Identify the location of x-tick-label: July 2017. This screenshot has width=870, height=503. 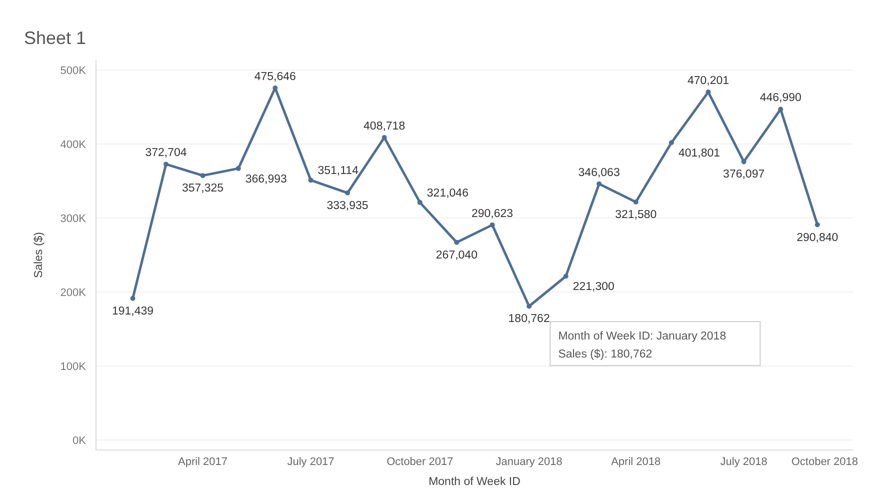
(310, 462).